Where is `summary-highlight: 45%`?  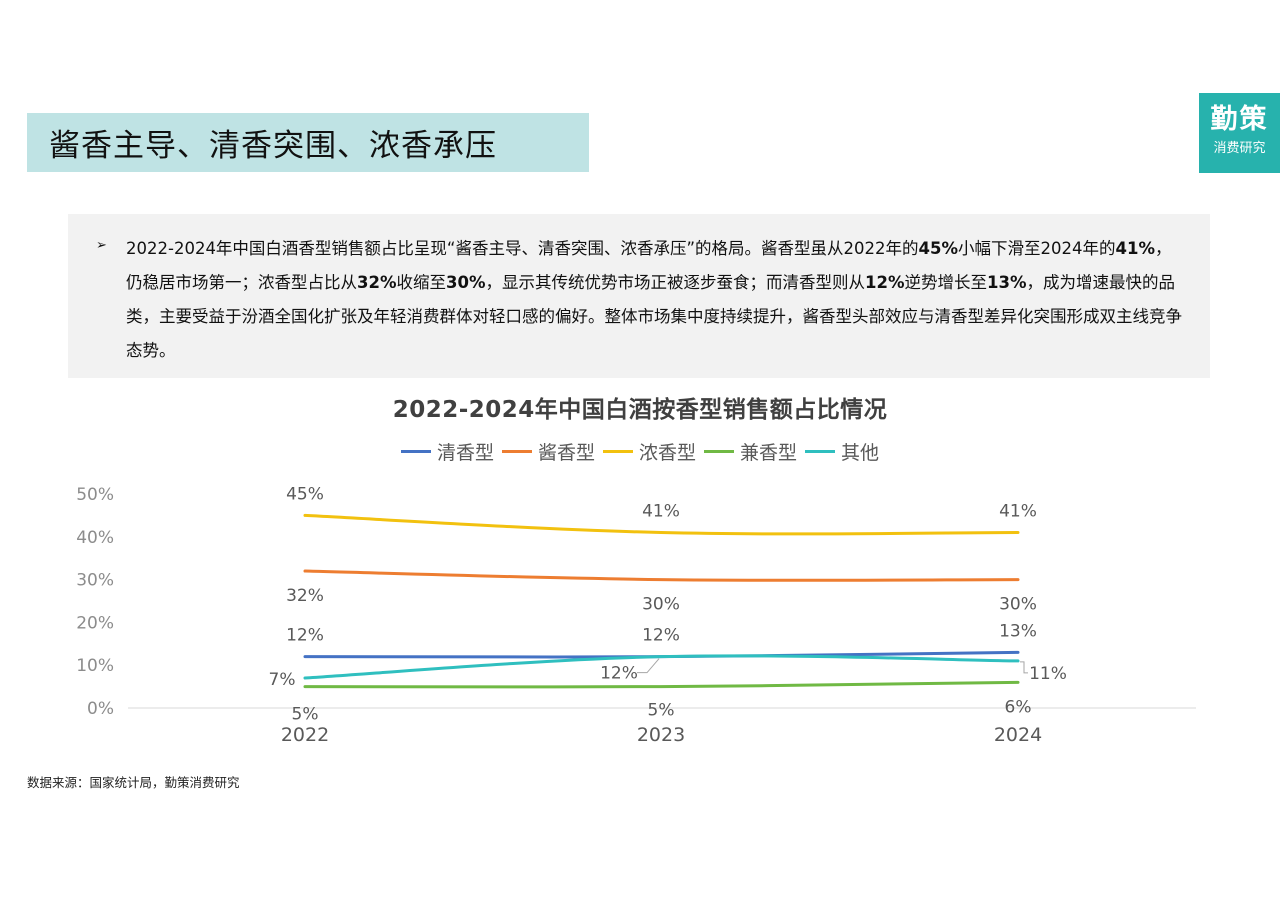 summary-highlight: 45% is located at coordinates (938, 248).